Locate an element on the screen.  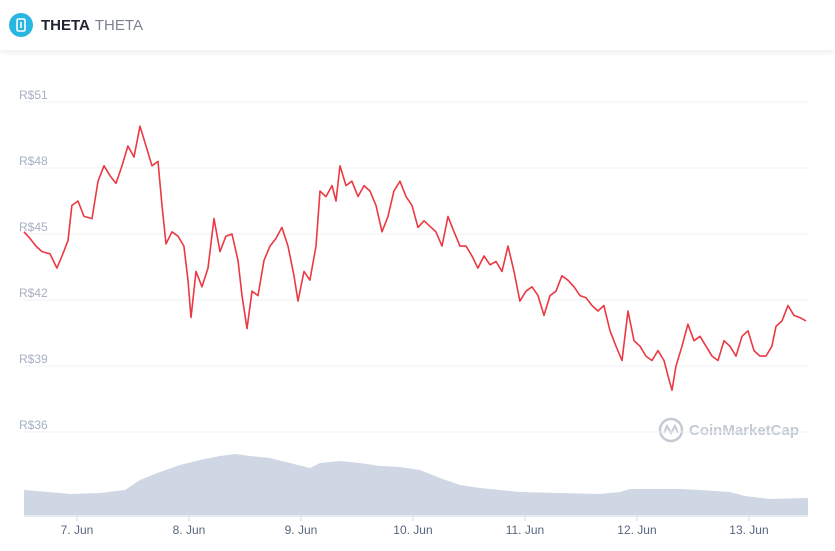
y-tick-label: R$39 is located at coordinates (33, 359).